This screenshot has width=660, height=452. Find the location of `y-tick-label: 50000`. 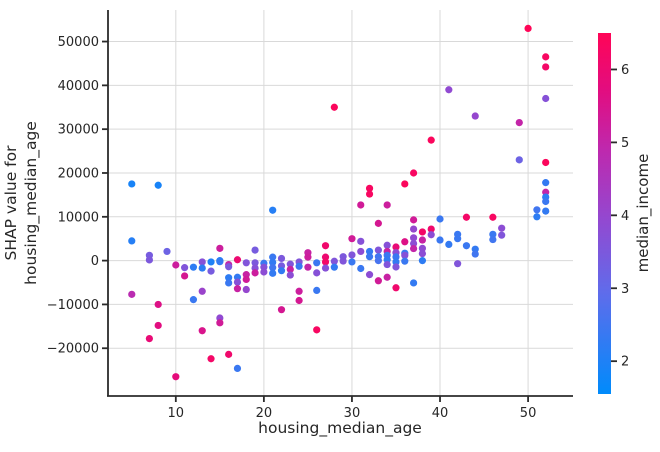

y-tick-label: 50000 is located at coordinates (78, 42).